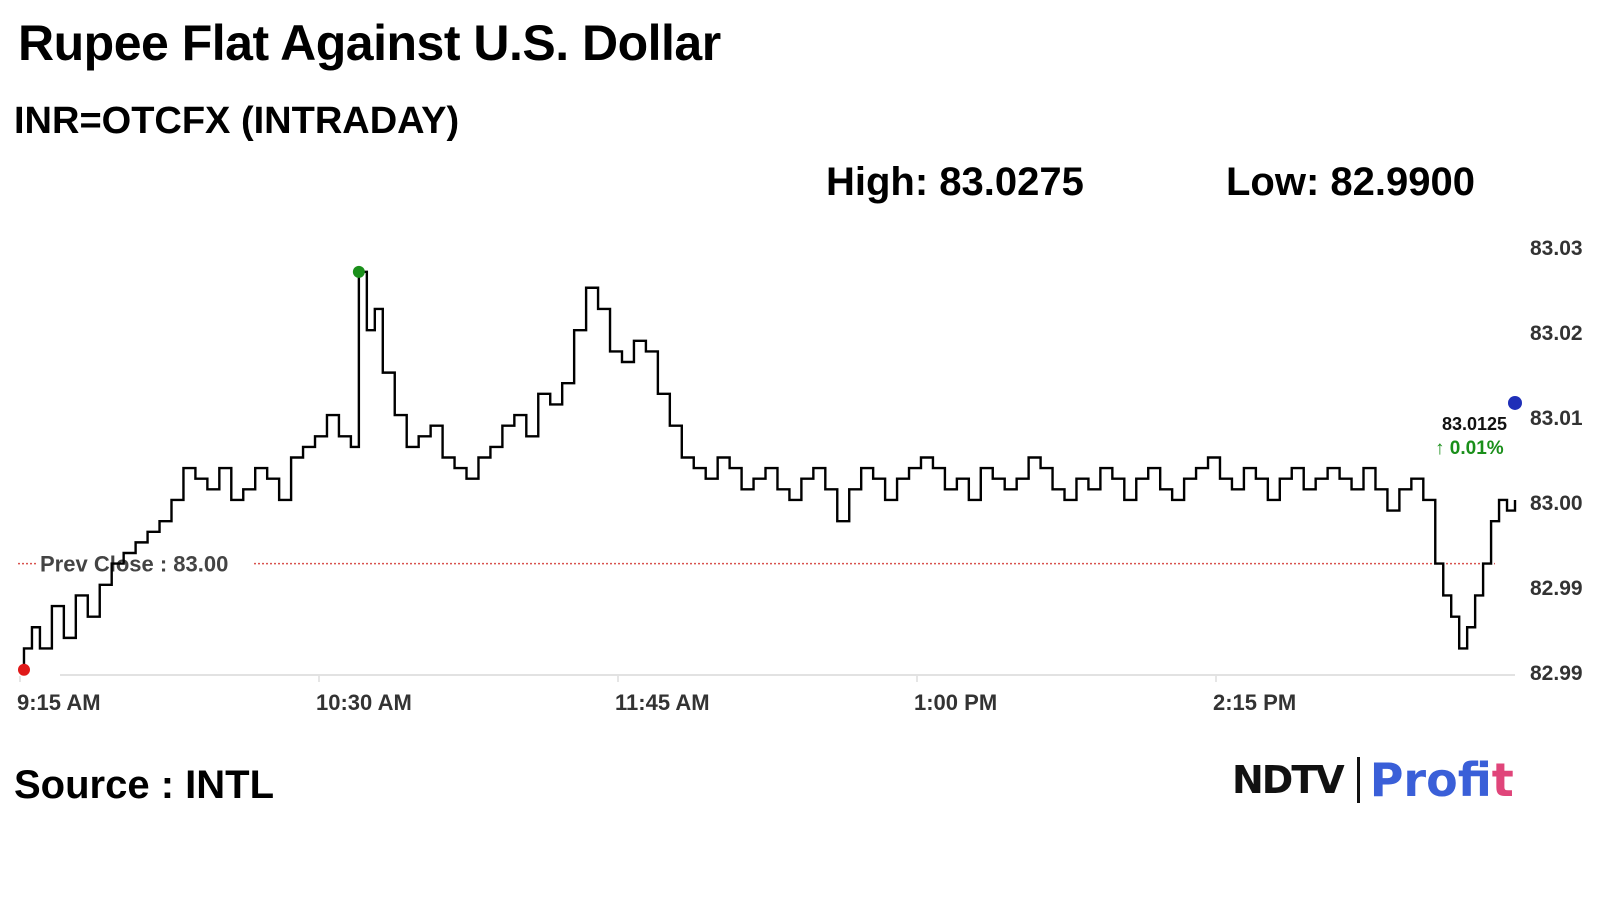  Describe the element at coordinates (144, 785) in the screenshot. I see `source-note: Source : INTL` at that location.